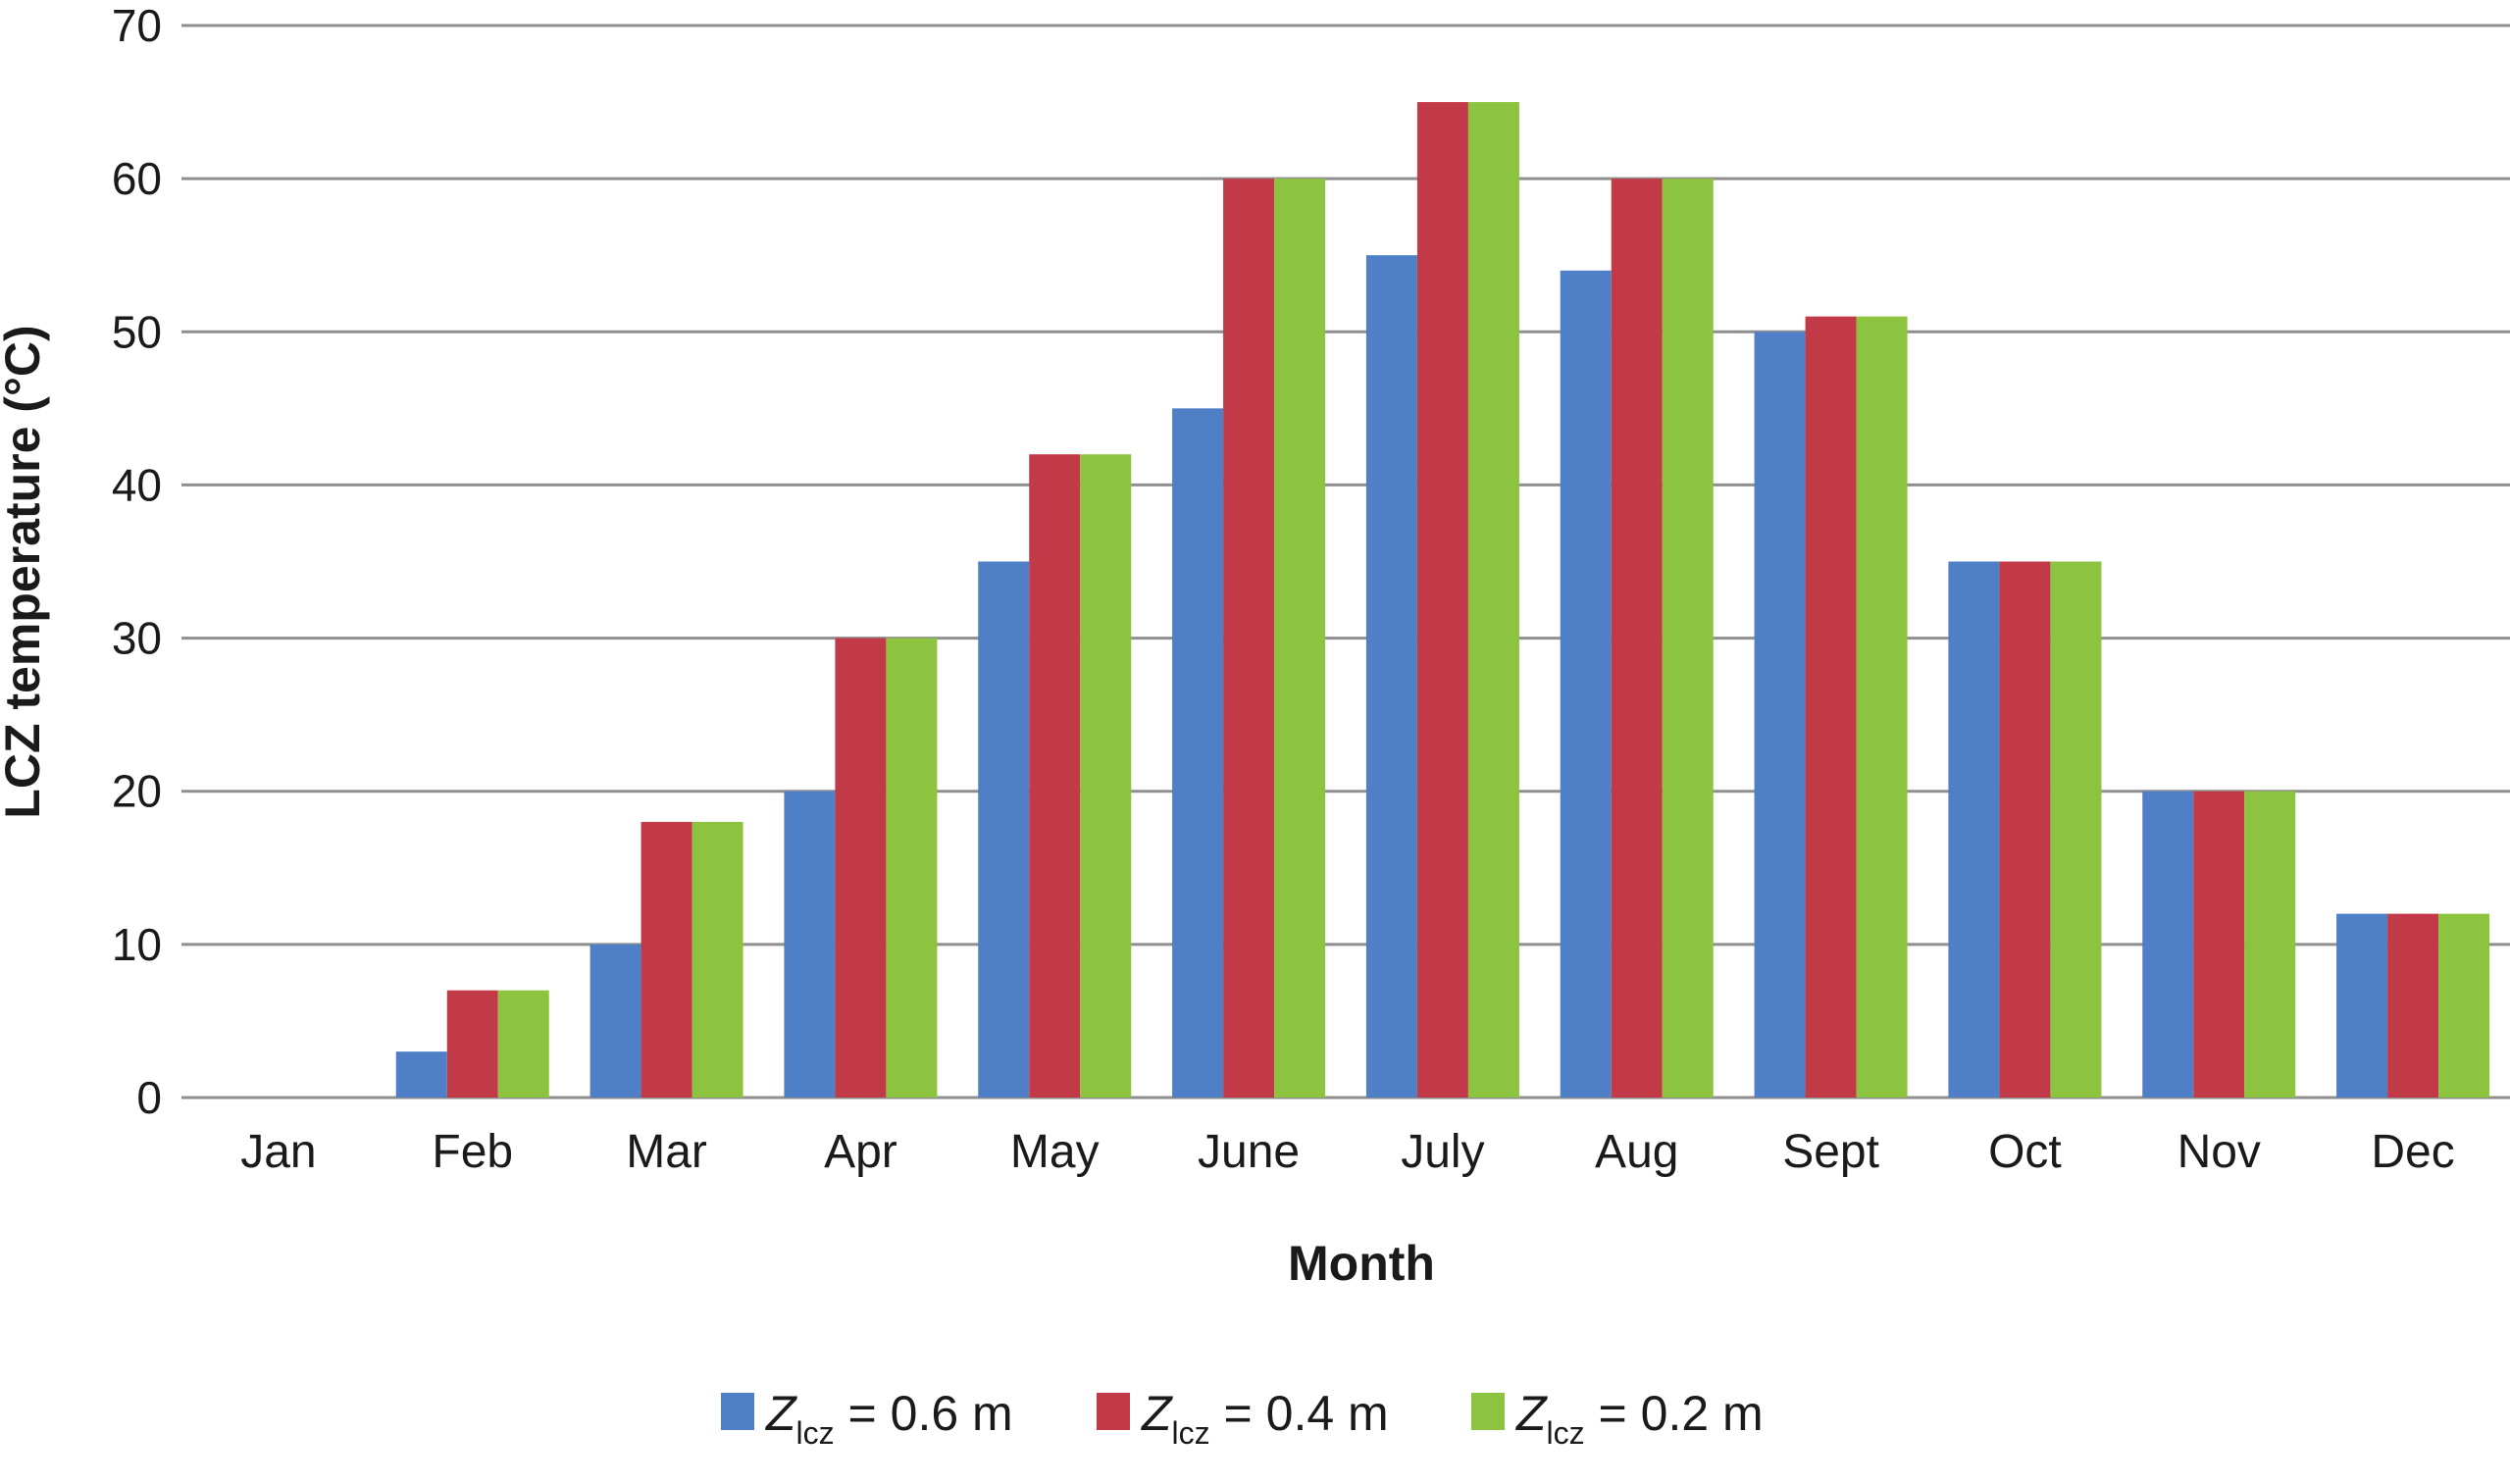  I want to click on legend-item: Zlcz = 0.2 m, so click(1617, 1418).